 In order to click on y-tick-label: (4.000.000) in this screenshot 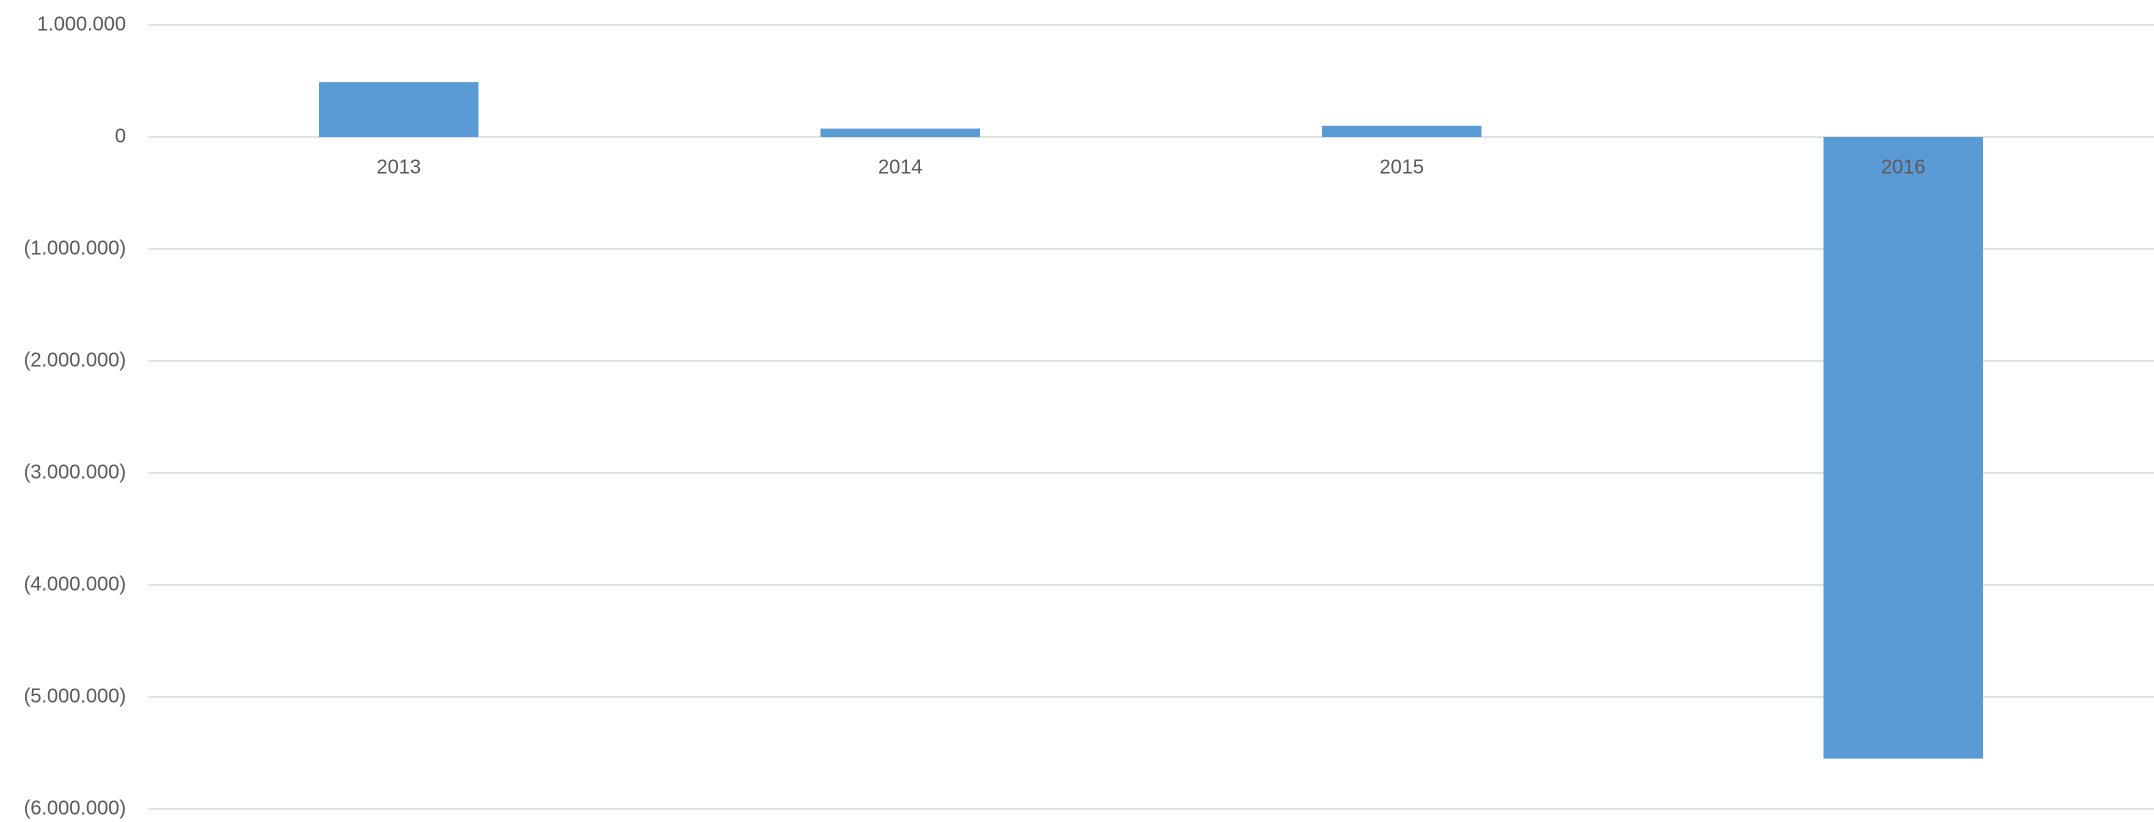, I will do `click(75, 584)`.